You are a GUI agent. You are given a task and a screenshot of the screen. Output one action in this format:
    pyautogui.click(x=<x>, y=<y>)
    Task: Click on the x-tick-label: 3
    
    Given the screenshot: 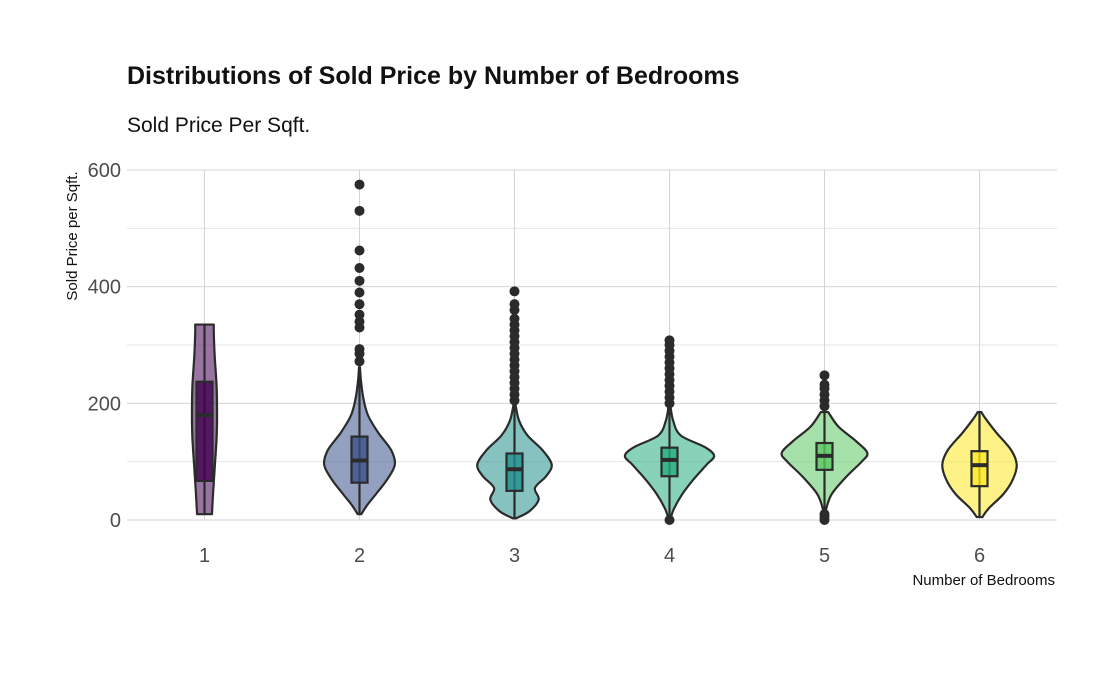 What is the action you would take?
    pyautogui.click(x=514, y=556)
    